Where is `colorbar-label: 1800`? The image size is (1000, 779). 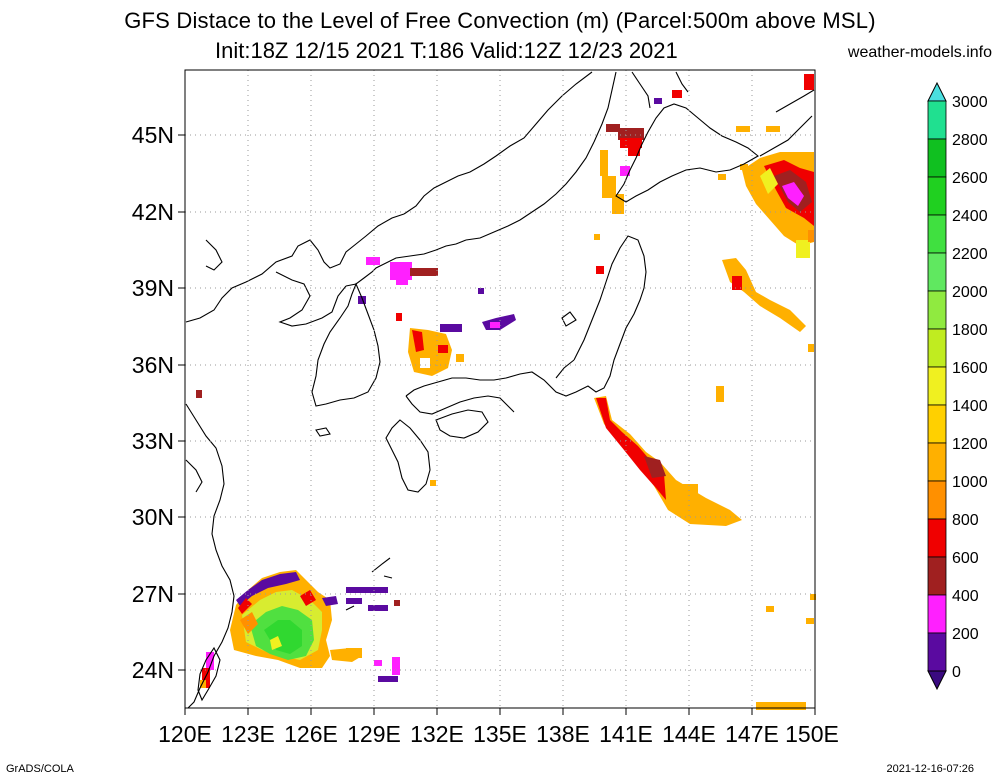 colorbar-label: 1800 is located at coordinates (970, 330).